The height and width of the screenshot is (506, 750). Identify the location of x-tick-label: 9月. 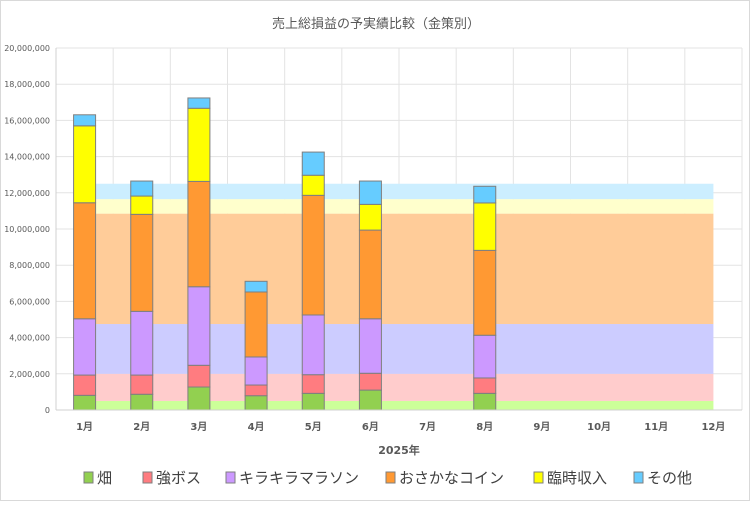
(541, 427).